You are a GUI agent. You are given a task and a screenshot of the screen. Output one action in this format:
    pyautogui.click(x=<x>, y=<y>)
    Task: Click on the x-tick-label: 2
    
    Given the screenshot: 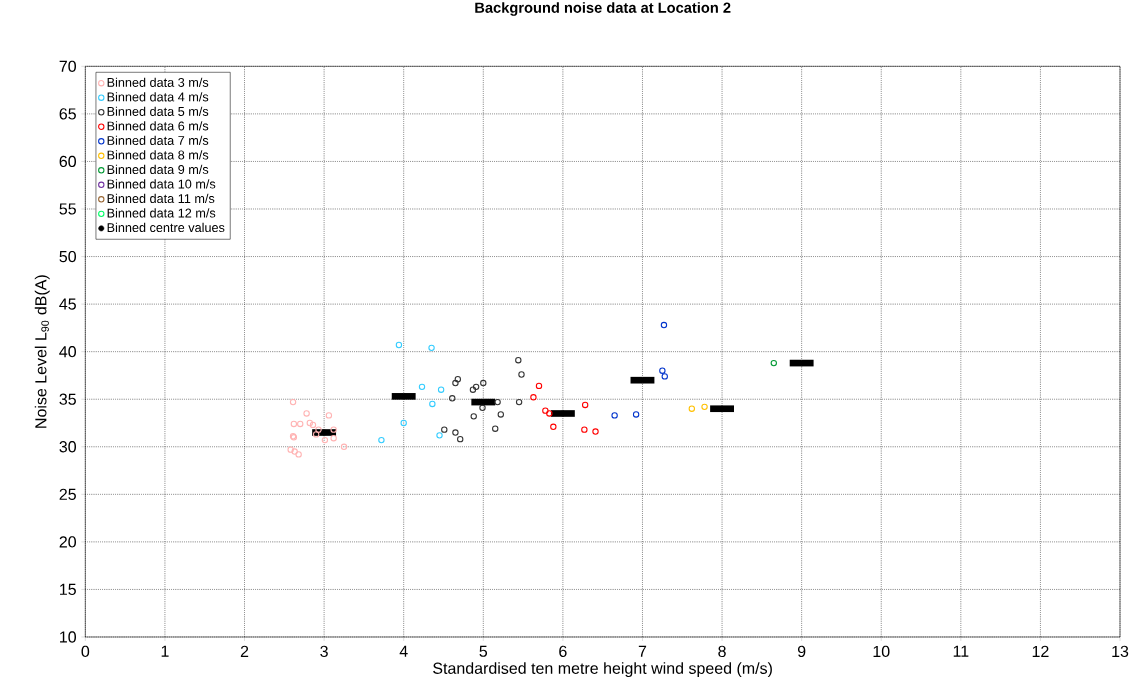 What is the action you would take?
    pyautogui.click(x=244, y=651)
    